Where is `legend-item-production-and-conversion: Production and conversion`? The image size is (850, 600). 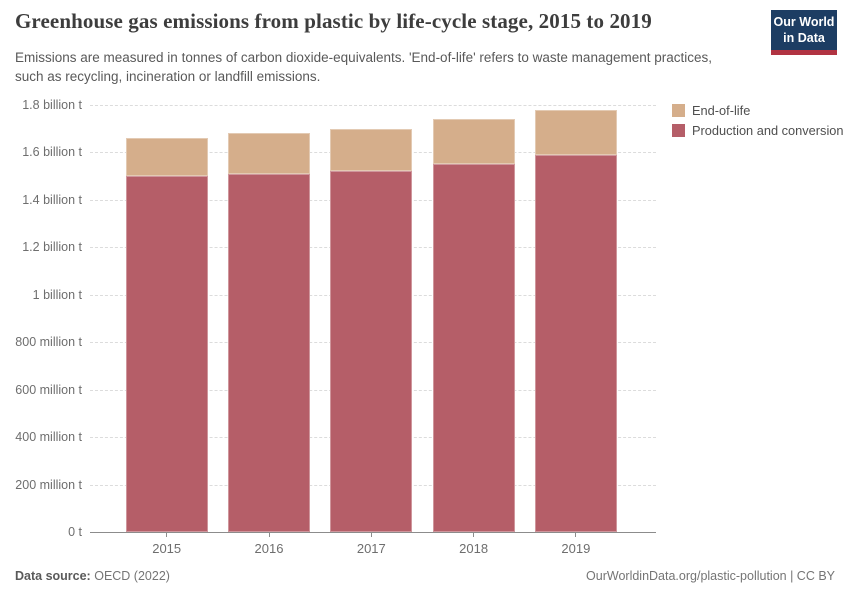 legend-item-production-and-conversion: Production and conversion is located at coordinates (758, 130).